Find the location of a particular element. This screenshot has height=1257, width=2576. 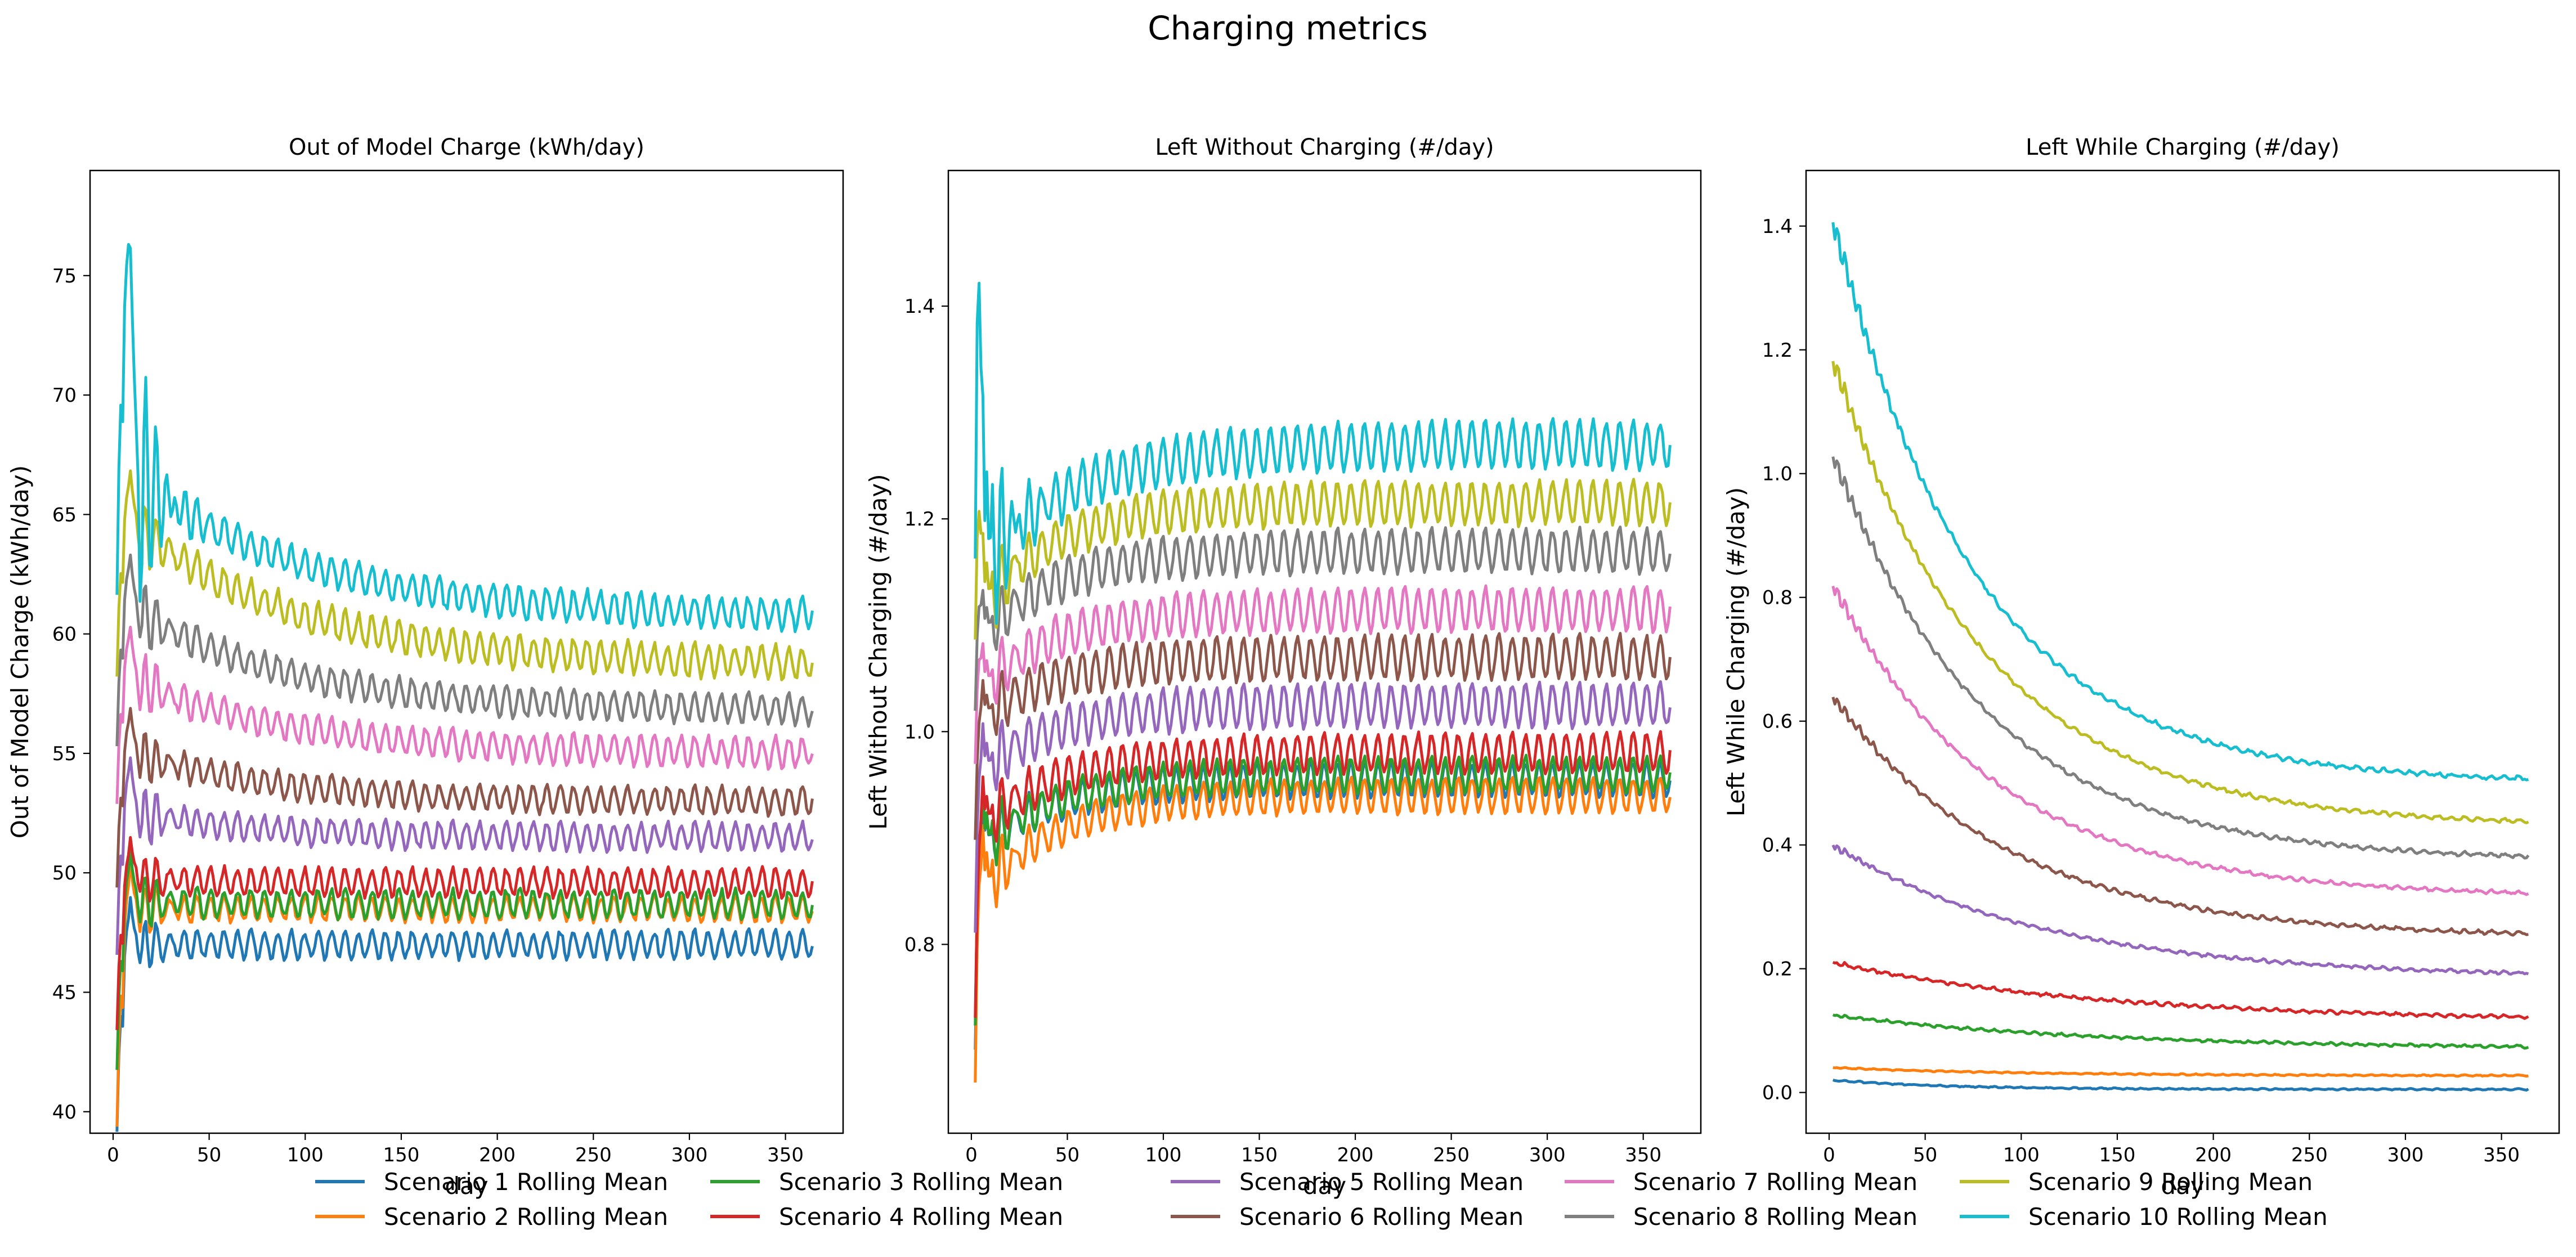

y-tick-label: 0.2 is located at coordinates (1777, 970).